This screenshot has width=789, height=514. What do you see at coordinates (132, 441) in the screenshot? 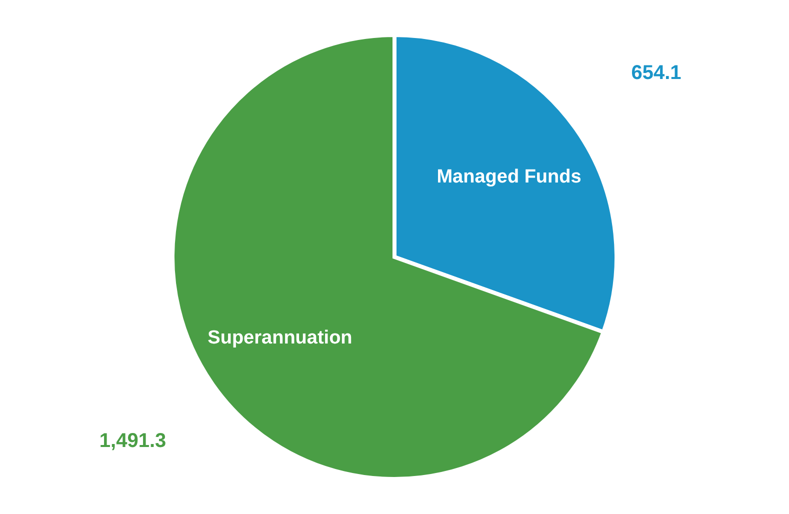
I see `data-label: 1,491.3` at bounding box center [132, 441].